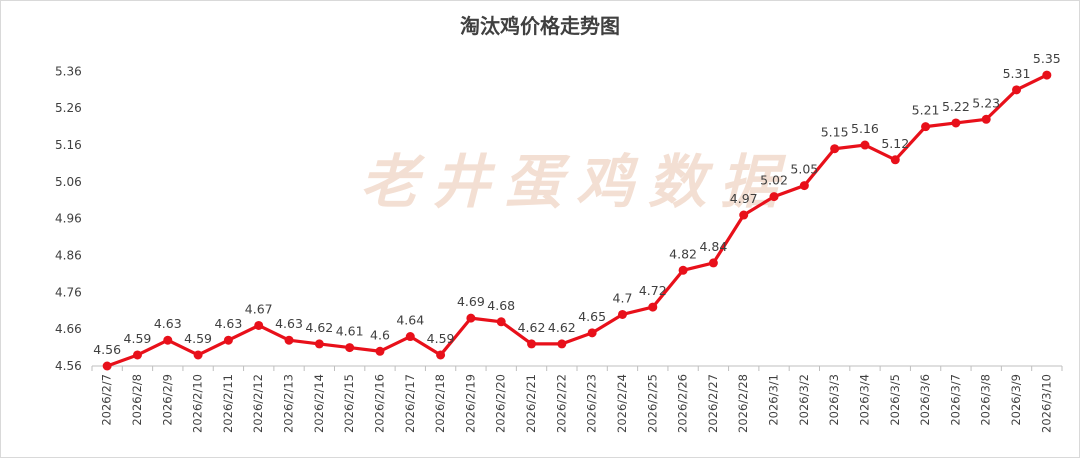 This screenshot has width=1080, height=458. What do you see at coordinates (864, 400) in the screenshot?
I see `x-tick-label: 2026/3/4` at bounding box center [864, 400].